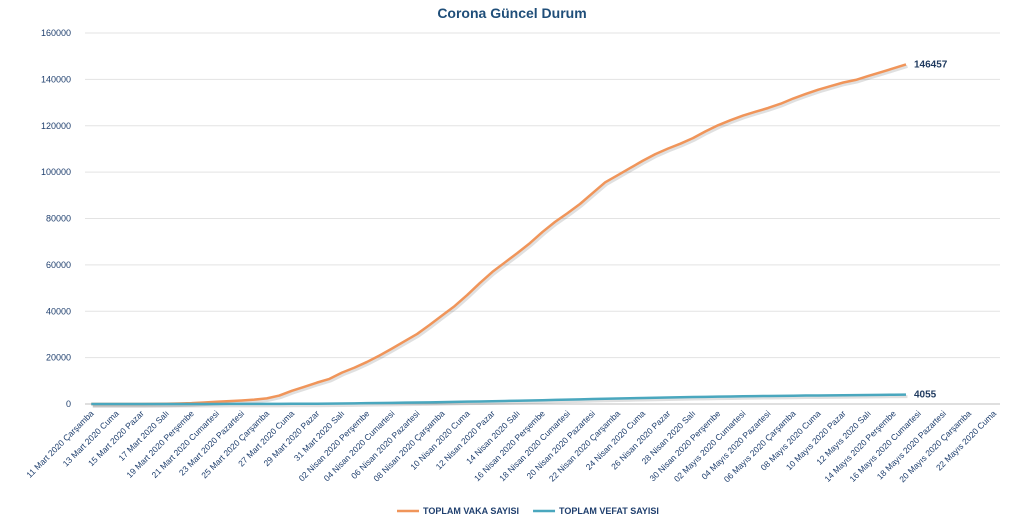  I want to click on series-line, so click(499, 399).